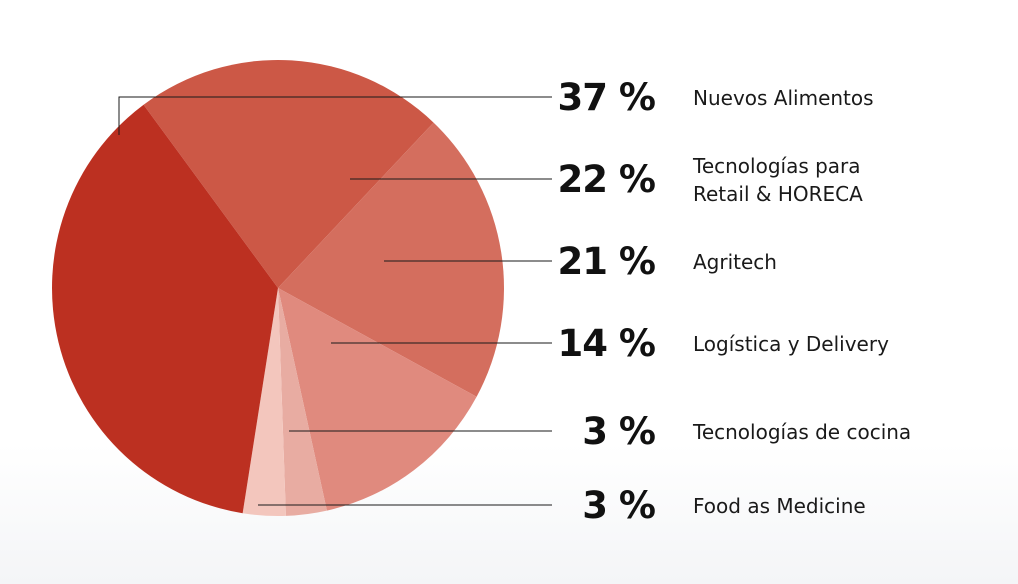 The width and height of the screenshot is (1018, 584). What do you see at coordinates (777, 180) in the screenshot?
I see `category-label-2: Tecnologías para Retail & HORECA` at bounding box center [777, 180].